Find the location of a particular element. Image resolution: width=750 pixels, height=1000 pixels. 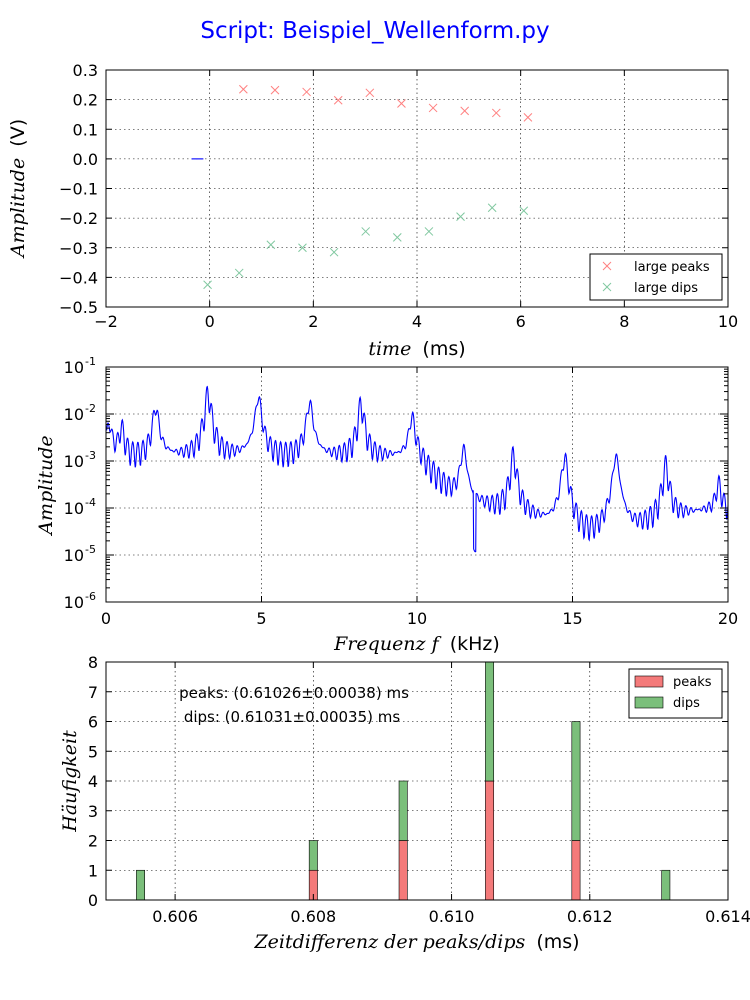

waveform-legend: large peaks large dips is located at coordinates (656, 277).